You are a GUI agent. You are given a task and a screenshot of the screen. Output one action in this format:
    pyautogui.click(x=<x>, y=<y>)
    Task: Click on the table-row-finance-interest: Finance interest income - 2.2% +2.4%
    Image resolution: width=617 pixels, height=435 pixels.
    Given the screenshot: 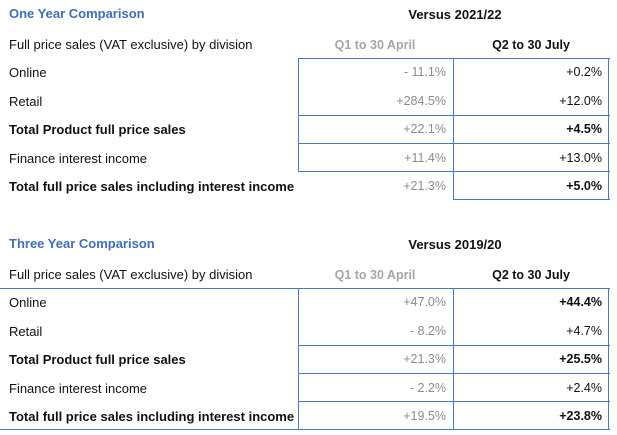 What is the action you would take?
    pyautogui.click(x=308, y=388)
    